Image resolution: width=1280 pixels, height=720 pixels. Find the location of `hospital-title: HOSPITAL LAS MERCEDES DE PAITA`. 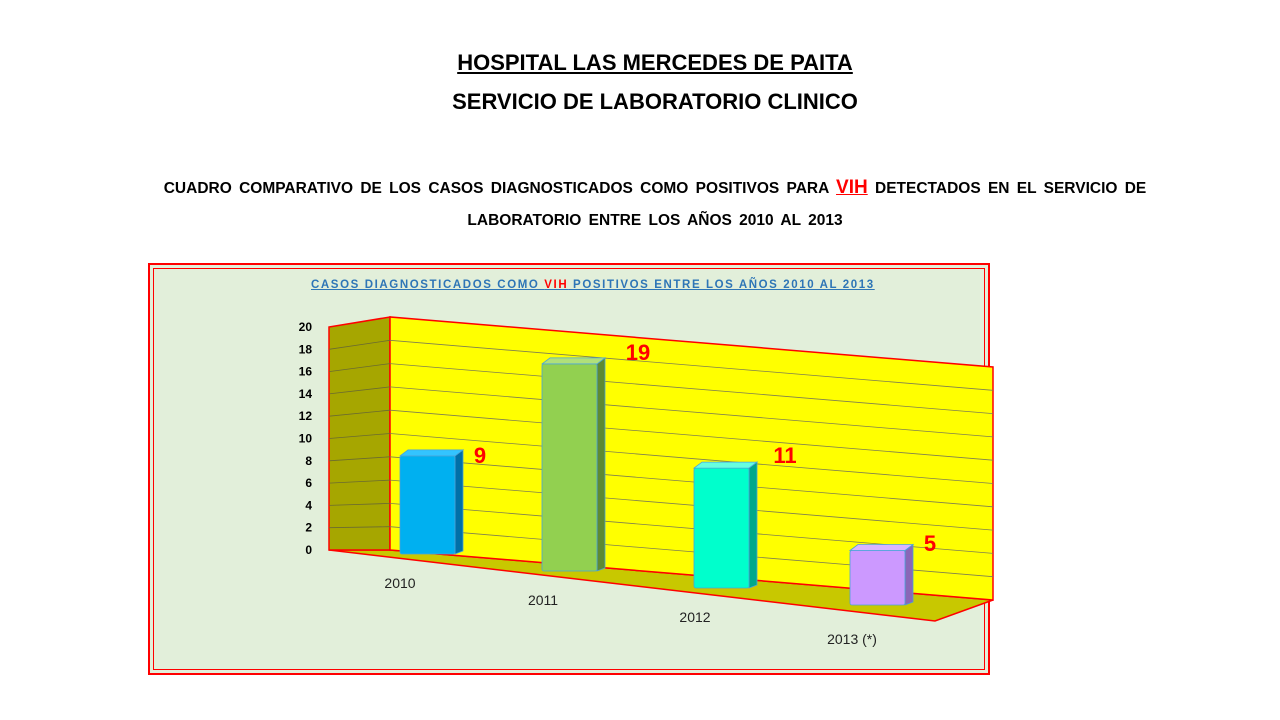

hospital-title: HOSPITAL LAS MERCEDES DE PAITA is located at coordinates (655, 62).